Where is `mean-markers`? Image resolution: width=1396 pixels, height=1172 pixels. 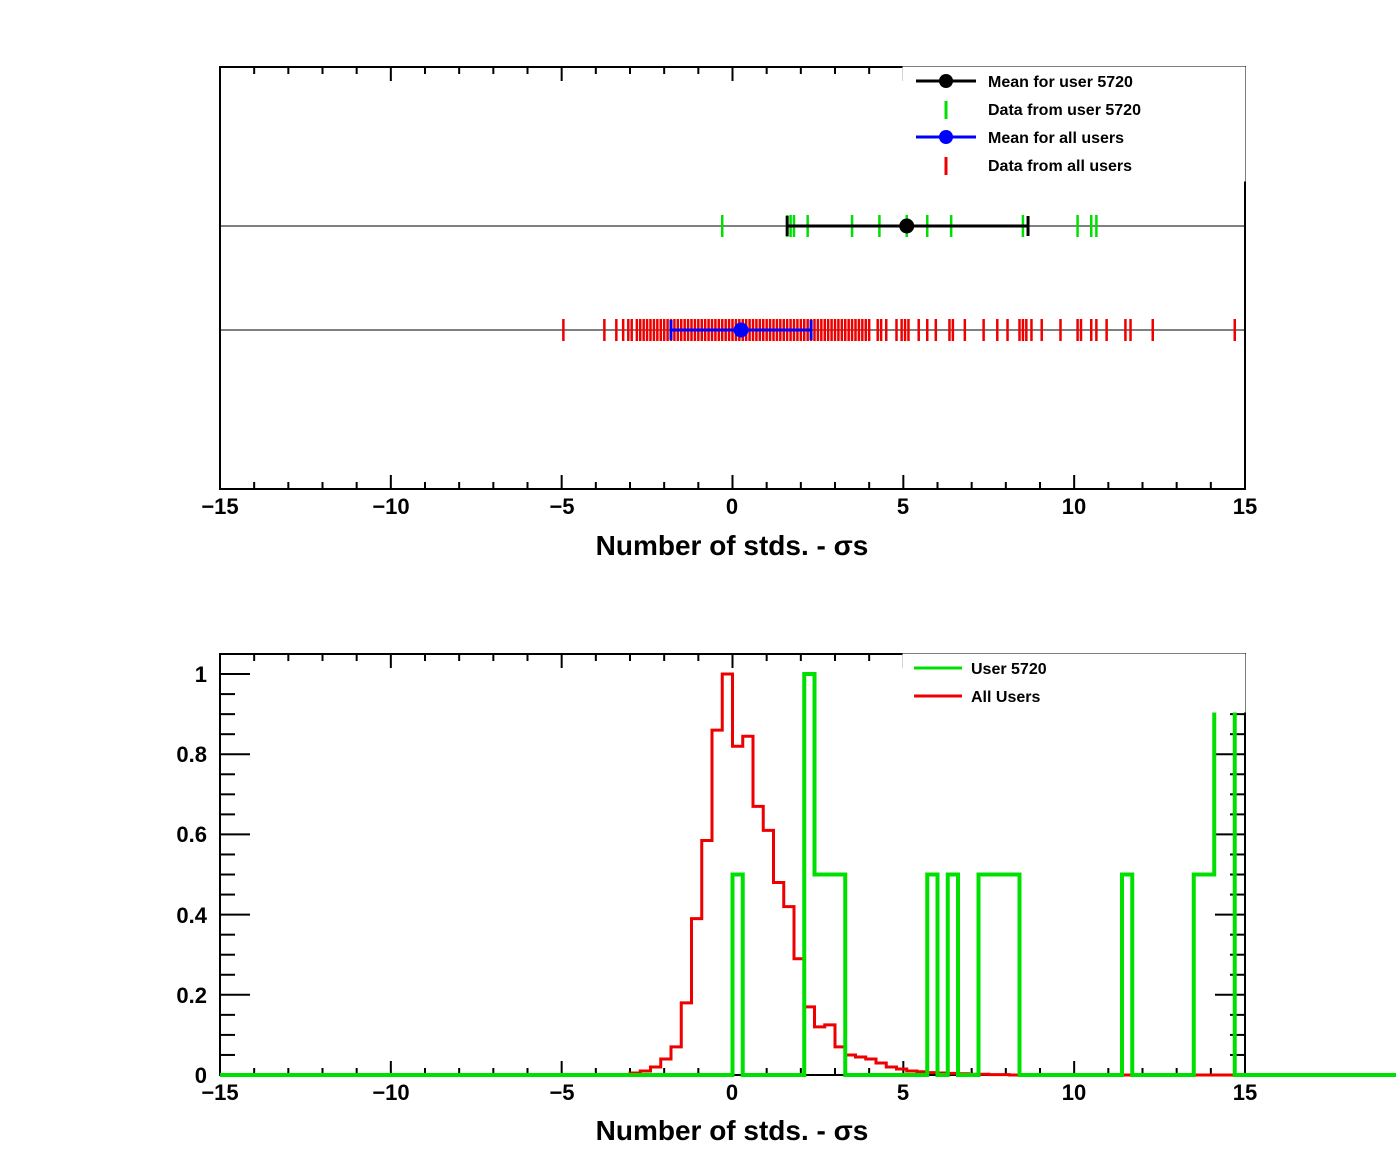 mean-markers is located at coordinates (849, 278).